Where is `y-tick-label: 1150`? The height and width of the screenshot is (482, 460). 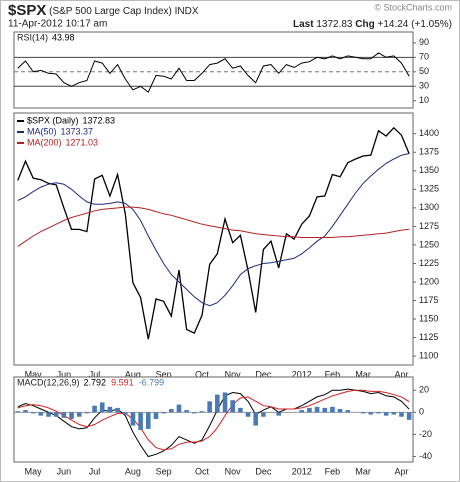
y-tick-label: 1150 is located at coordinates (428, 318).